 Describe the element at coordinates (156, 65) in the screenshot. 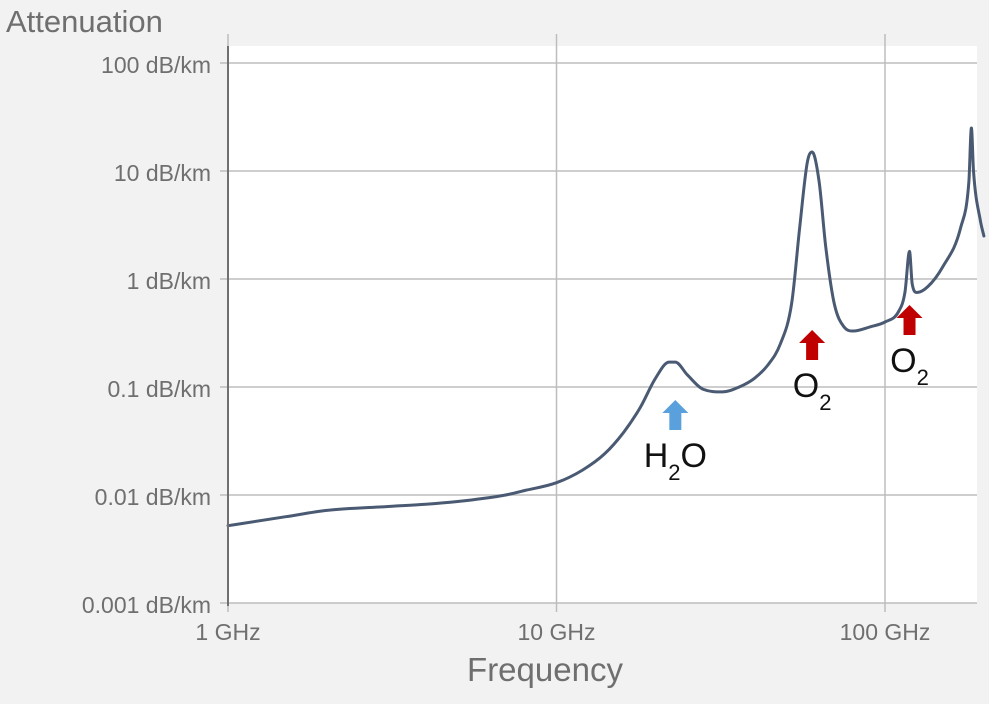

I see `y-tick-label: 100 dB/km` at that location.